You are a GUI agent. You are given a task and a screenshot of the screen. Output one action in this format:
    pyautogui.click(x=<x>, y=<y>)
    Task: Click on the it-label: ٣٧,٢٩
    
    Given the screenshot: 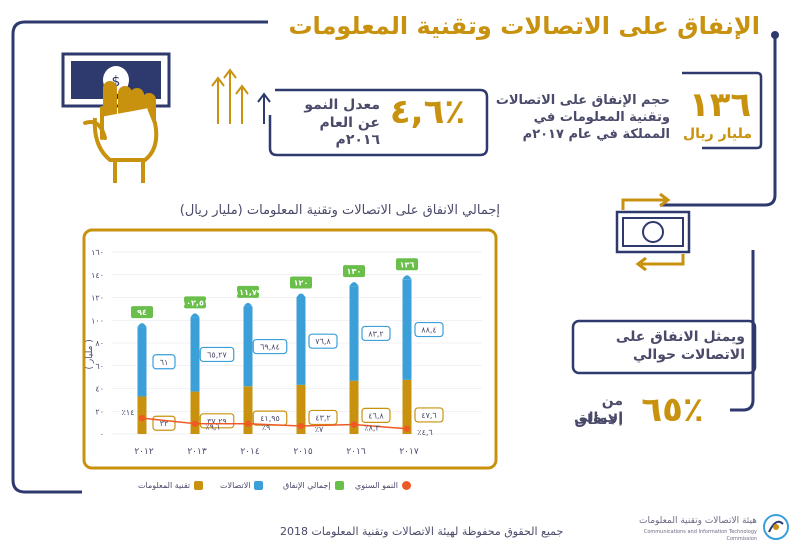 What is the action you would take?
    pyautogui.click(x=217, y=421)
    